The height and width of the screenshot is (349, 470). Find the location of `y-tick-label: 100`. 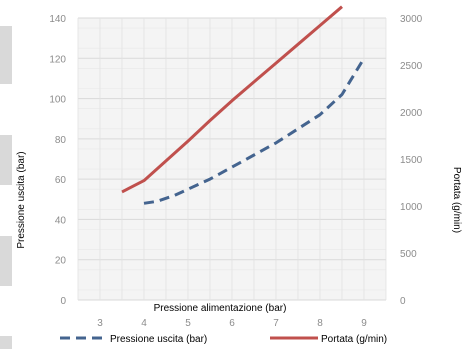

y-tick-label: 100 is located at coordinates (57, 100).